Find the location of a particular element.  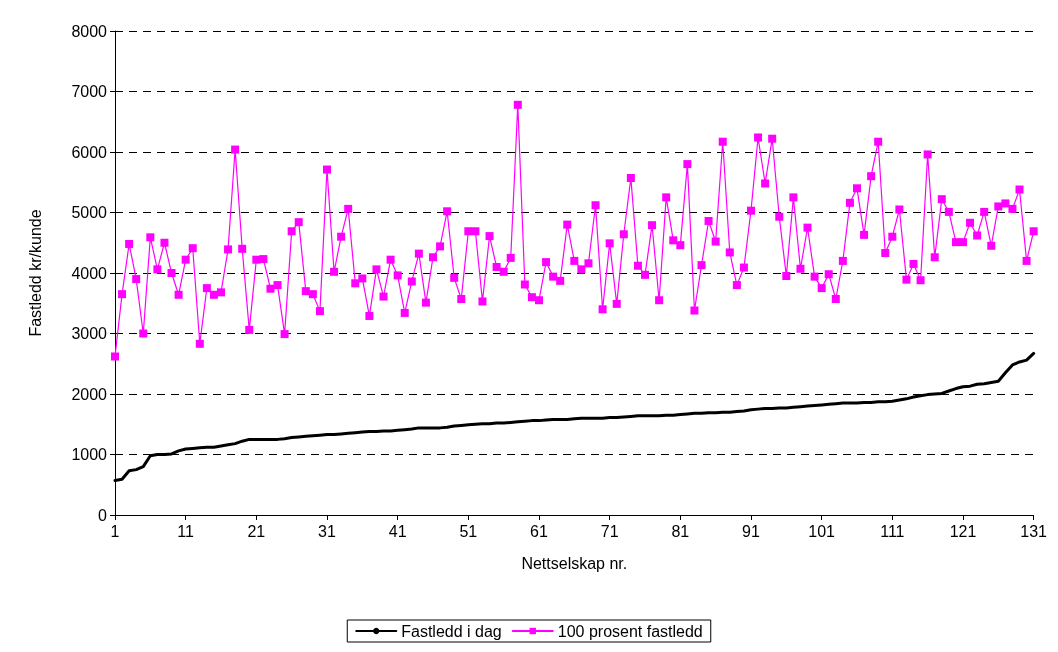

legend-label: Fastledd i dag is located at coordinates (451, 631).